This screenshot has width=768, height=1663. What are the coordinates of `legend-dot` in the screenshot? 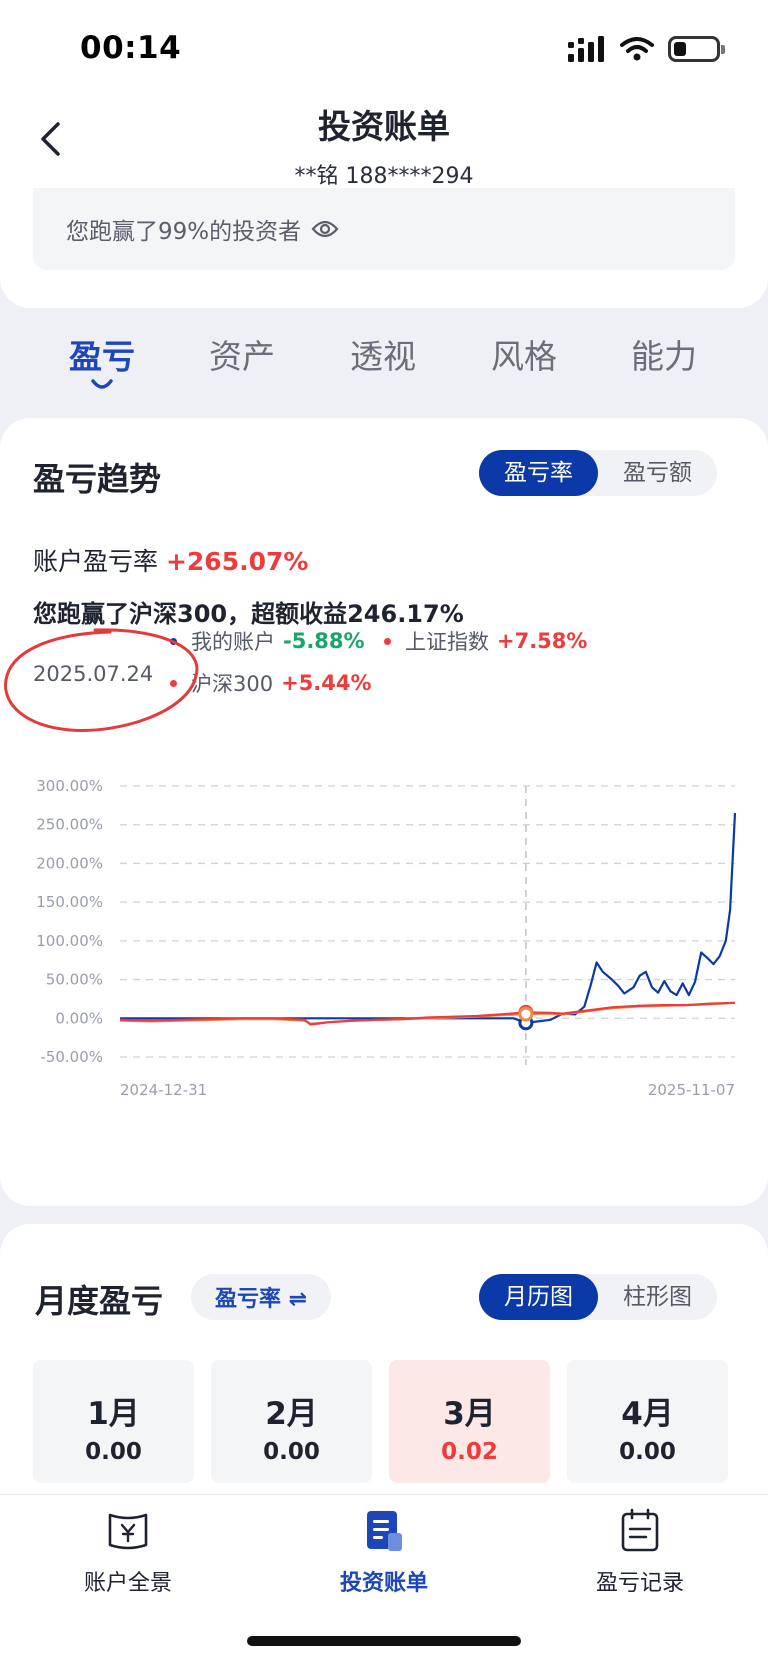 It's located at (387, 641).